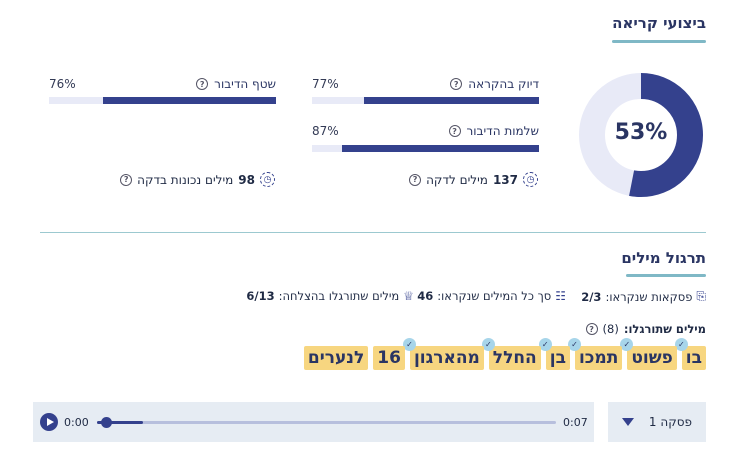 Image resolution: width=734 pixels, height=468 pixels. I want to click on audio-player: 0:00 0:07, so click(313, 422).